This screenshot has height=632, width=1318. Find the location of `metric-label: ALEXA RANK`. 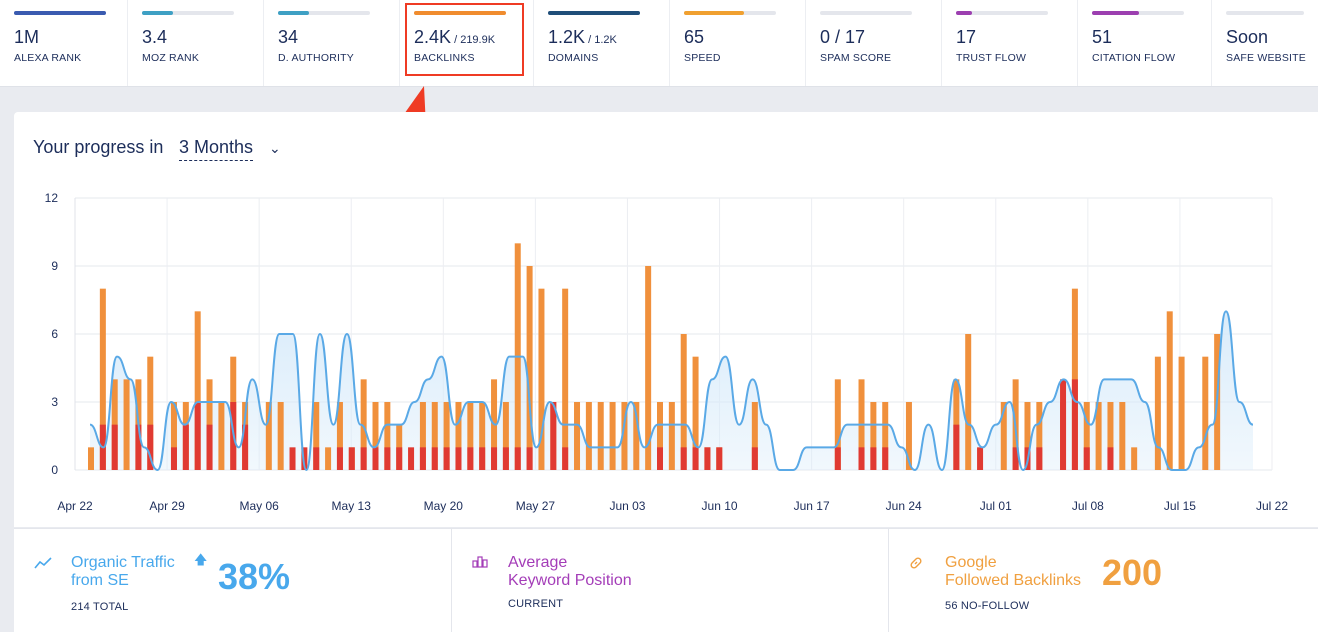

metric-label: ALEXA RANK is located at coordinates (48, 58).